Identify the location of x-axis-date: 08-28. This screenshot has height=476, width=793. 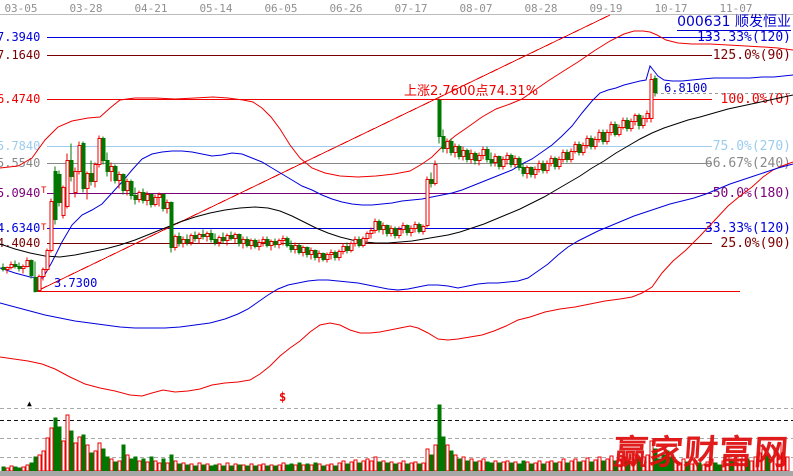
(540, 8).